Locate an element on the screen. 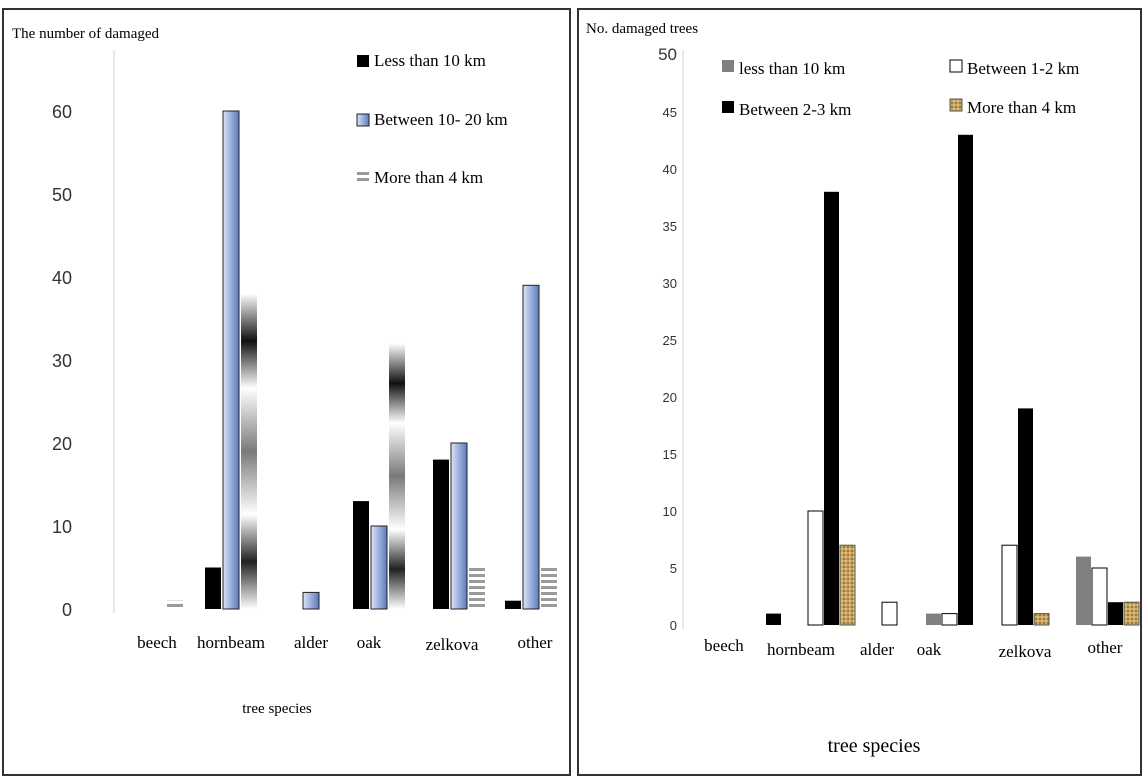  bar-between-2-3-km-zelkova is located at coordinates (1025, 516).